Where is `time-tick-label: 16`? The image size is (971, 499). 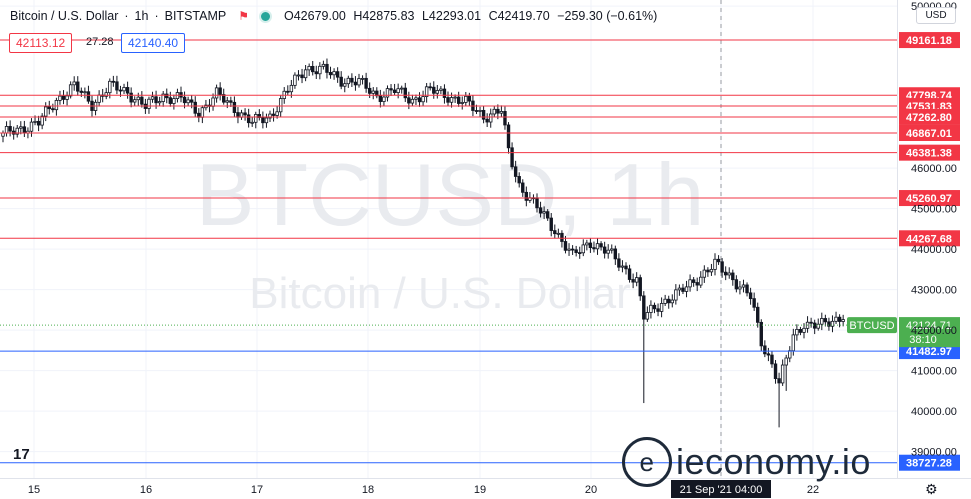
time-tick-label: 16 is located at coordinates (146, 490).